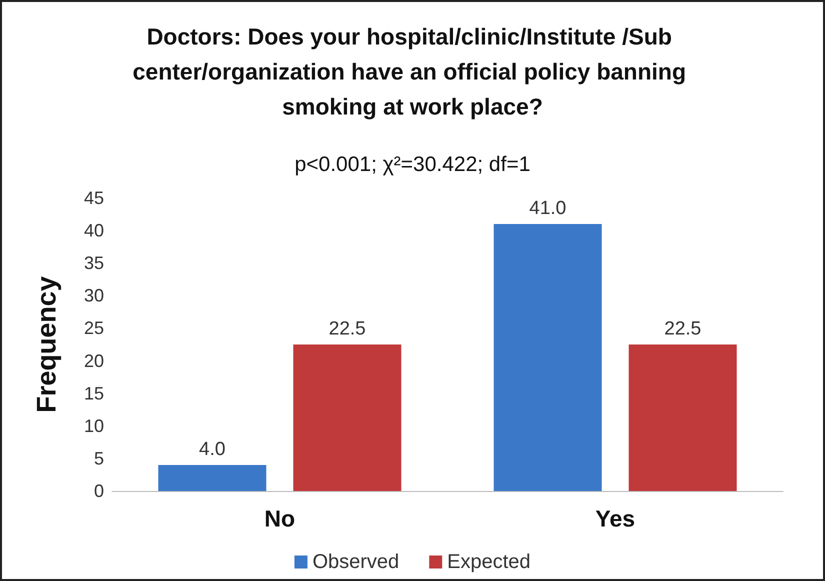  I want to click on x-tick-label: Yes, so click(615, 519).